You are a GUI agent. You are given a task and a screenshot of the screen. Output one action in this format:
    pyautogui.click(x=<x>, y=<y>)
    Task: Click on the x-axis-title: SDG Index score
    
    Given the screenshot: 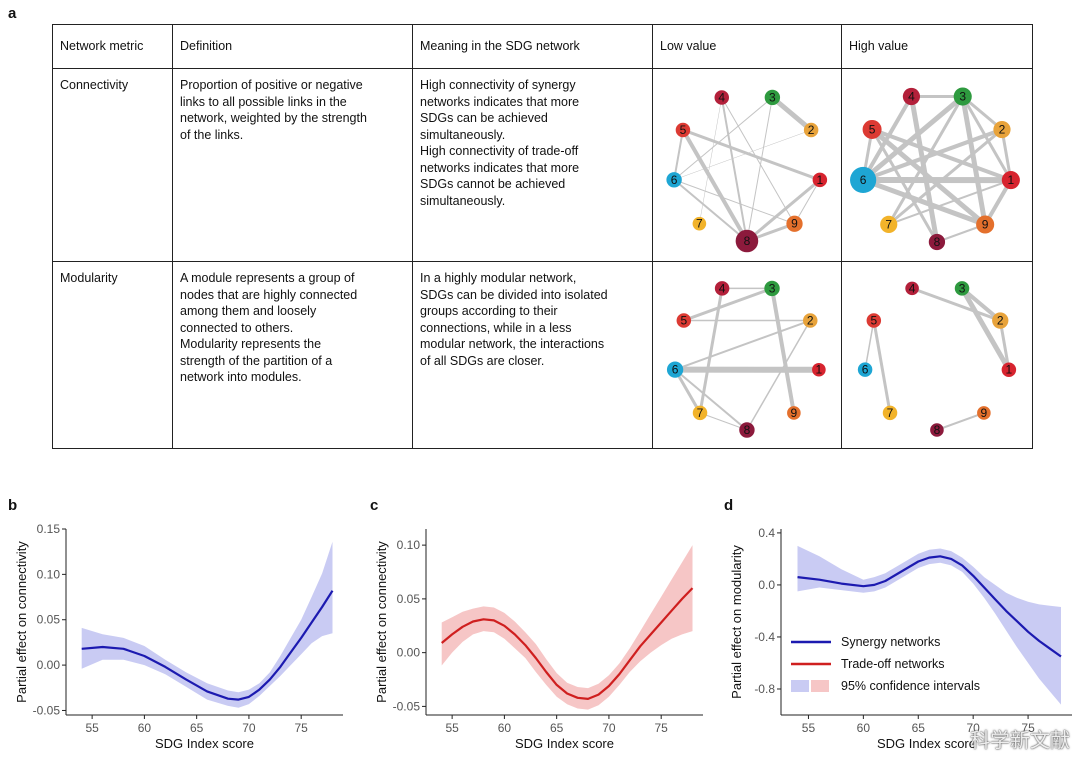 What is the action you would take?
    pyautogui.click(x=926, y=743)
    